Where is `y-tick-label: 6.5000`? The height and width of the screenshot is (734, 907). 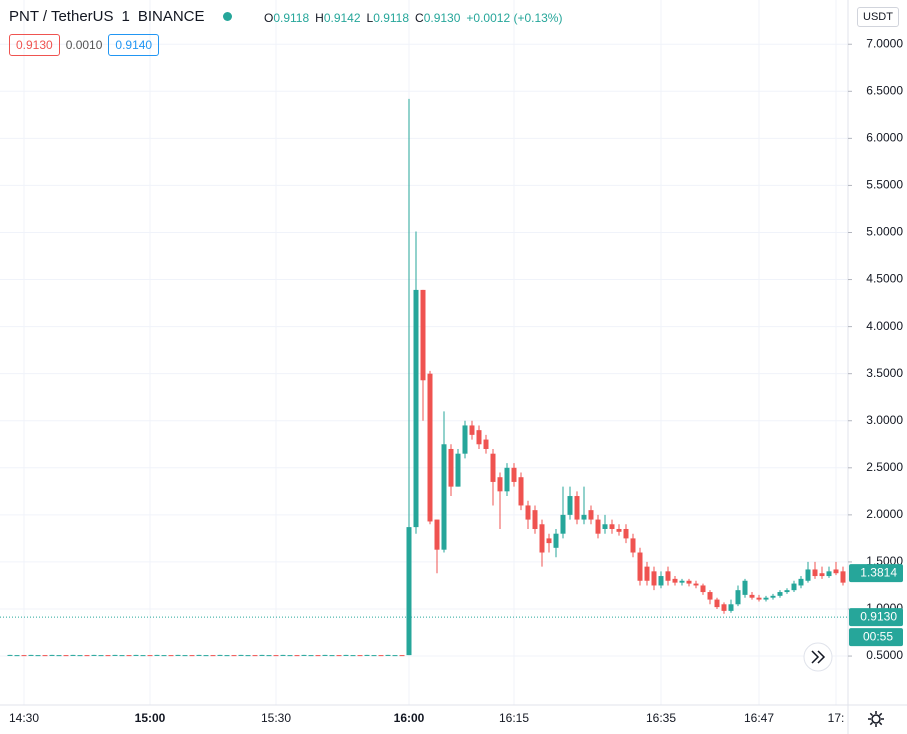 y-tick-label: 6.5000 is located at coordinates (884, 90).